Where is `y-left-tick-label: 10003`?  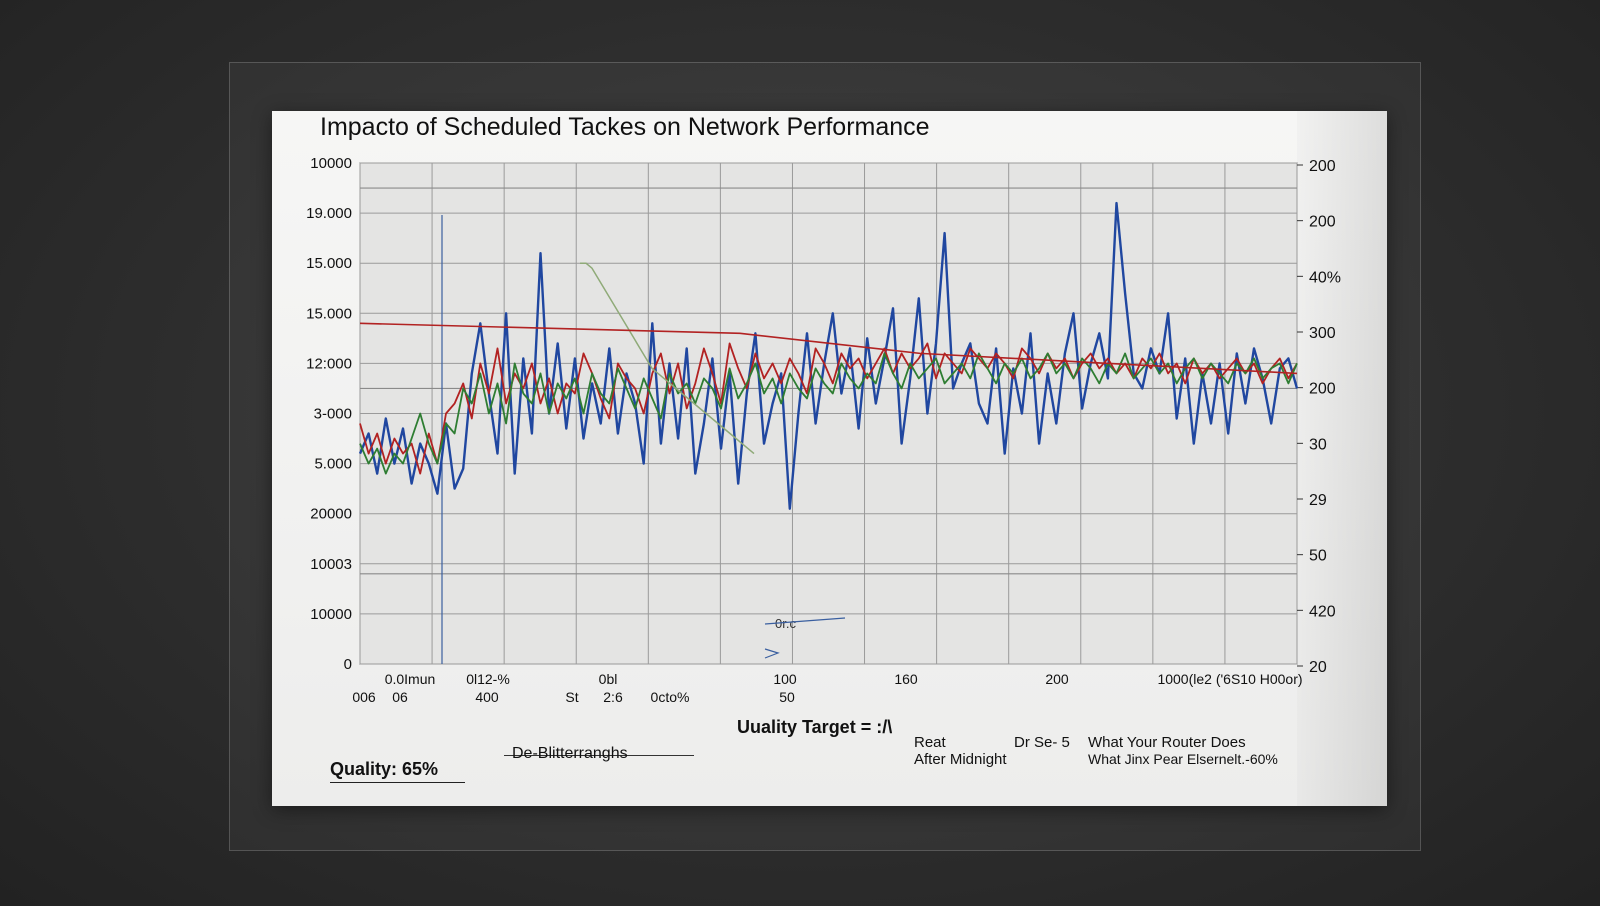
y-left-tick-label: 10003 is located at coordinates (331, 564).